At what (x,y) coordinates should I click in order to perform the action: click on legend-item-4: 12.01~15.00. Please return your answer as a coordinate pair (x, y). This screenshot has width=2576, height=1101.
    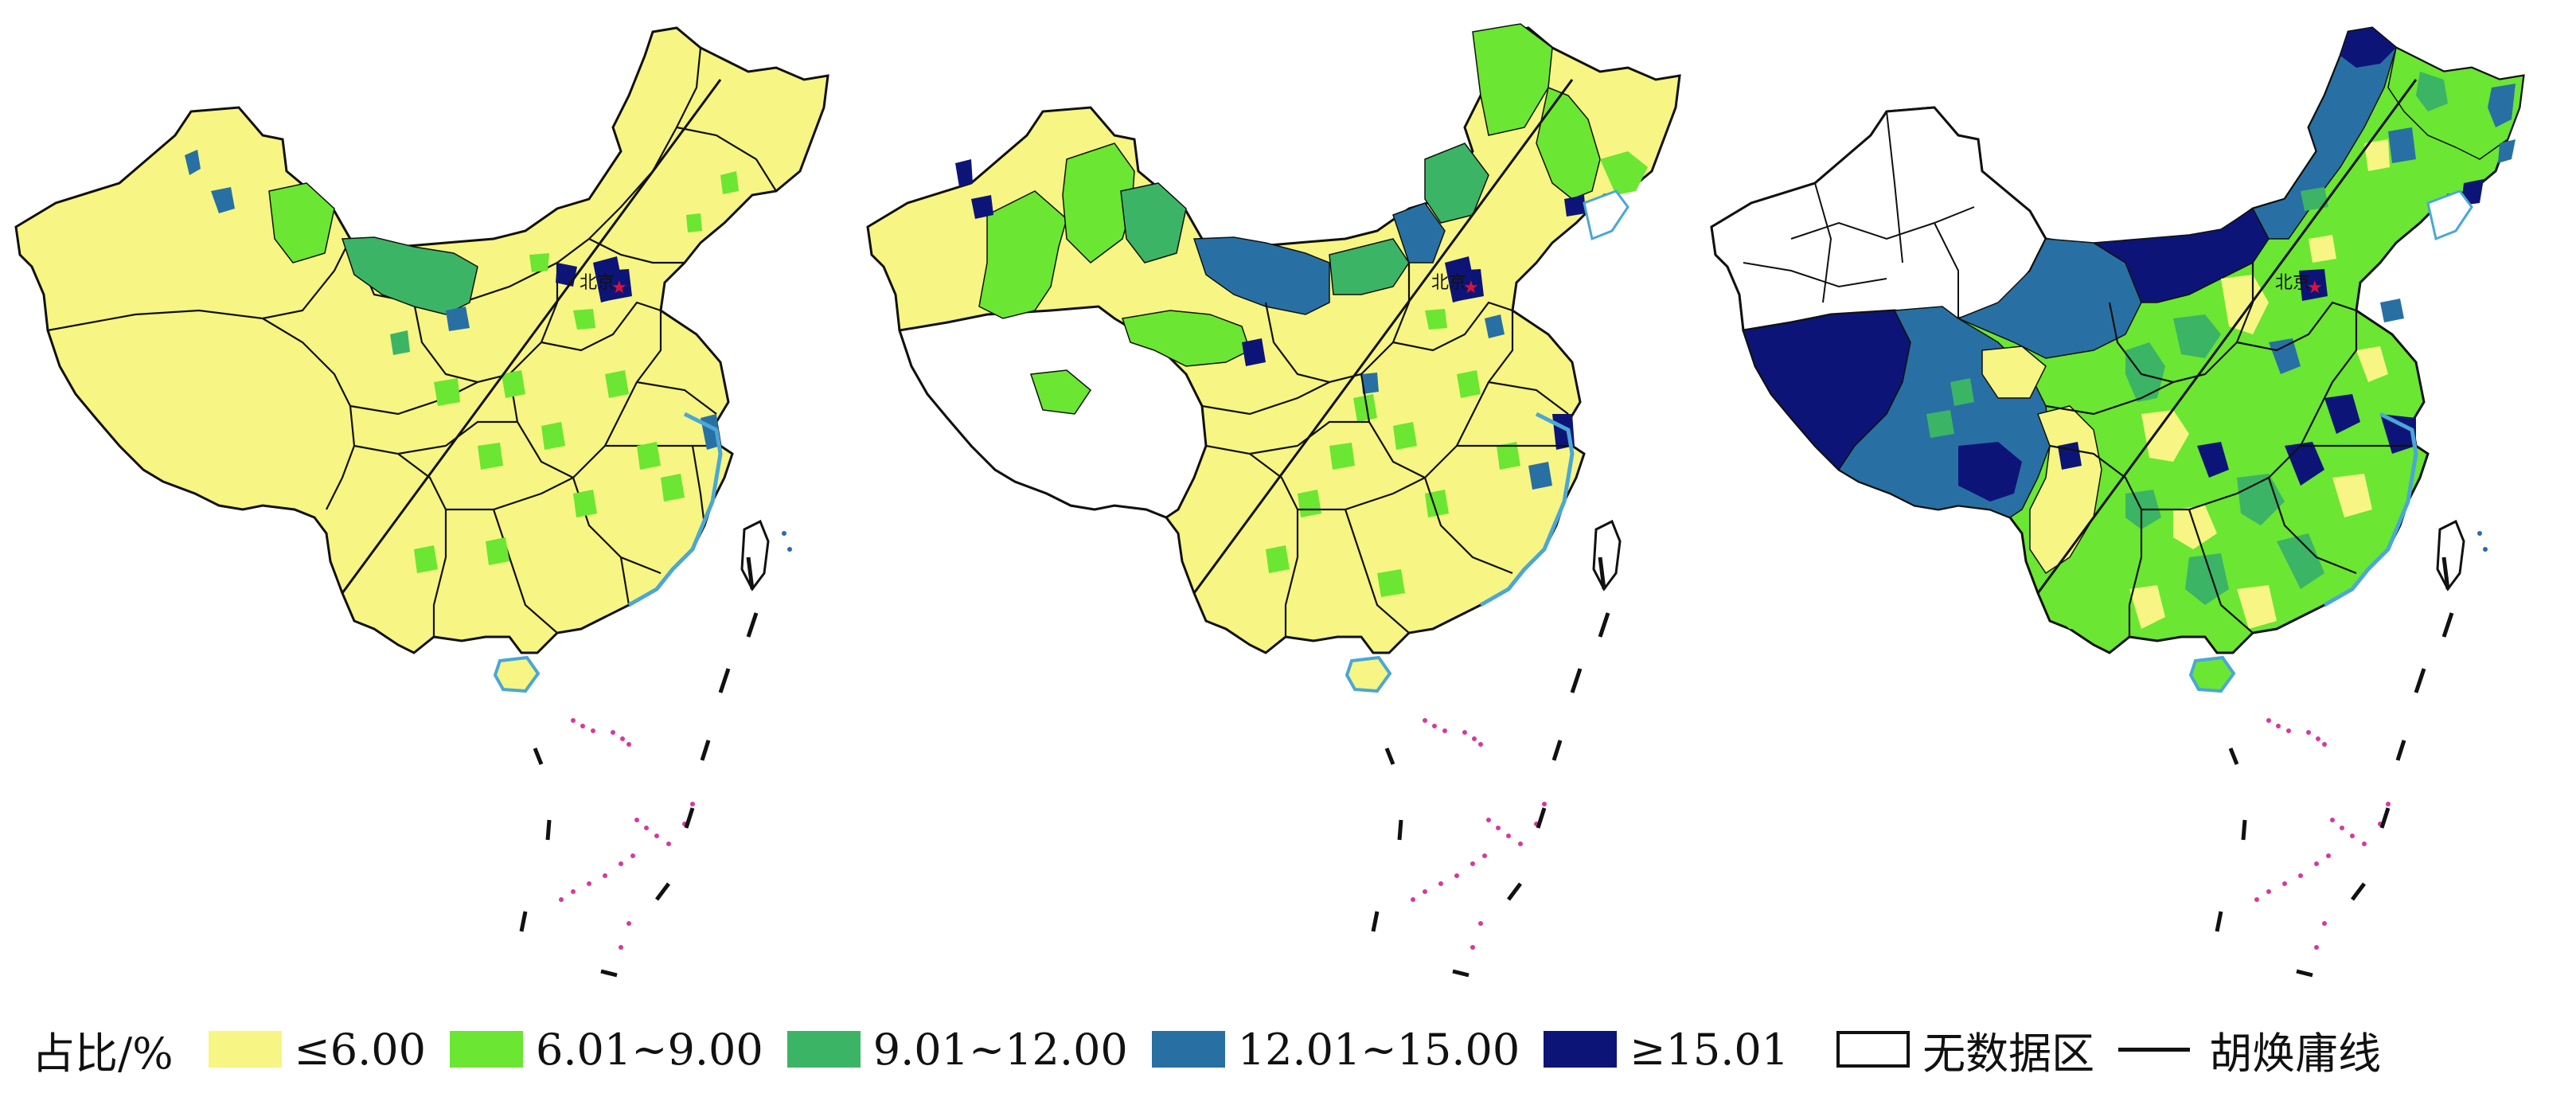
    Looking at the image, I should click on (1335, 1049).